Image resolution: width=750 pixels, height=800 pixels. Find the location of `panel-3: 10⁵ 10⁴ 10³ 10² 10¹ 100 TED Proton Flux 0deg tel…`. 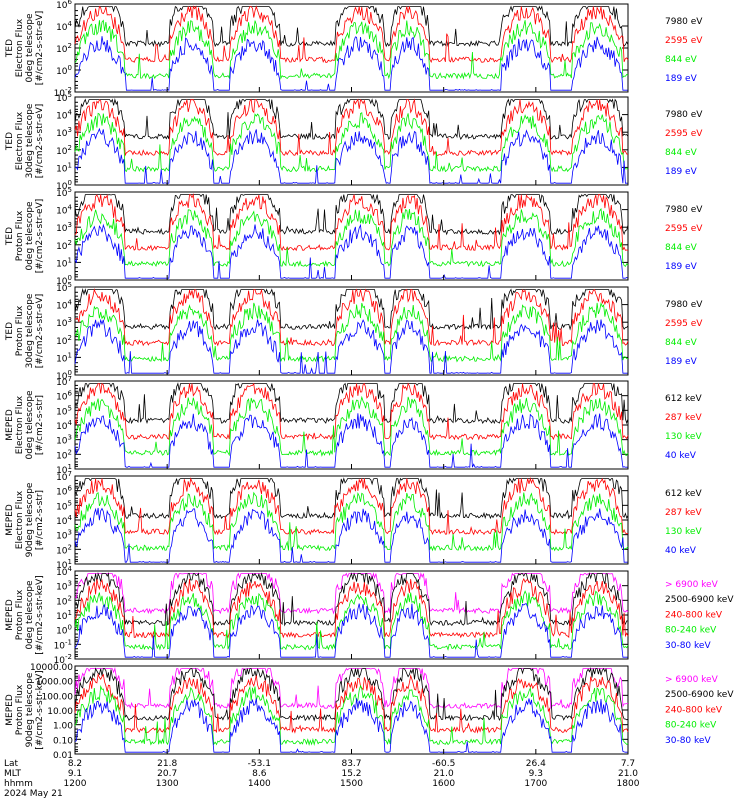

panel-3: 10⁵ 10⁴ 10³ 10² 10¹ 100 TED Proton Flux 0deg tel… is located at coordinates (354, 236).